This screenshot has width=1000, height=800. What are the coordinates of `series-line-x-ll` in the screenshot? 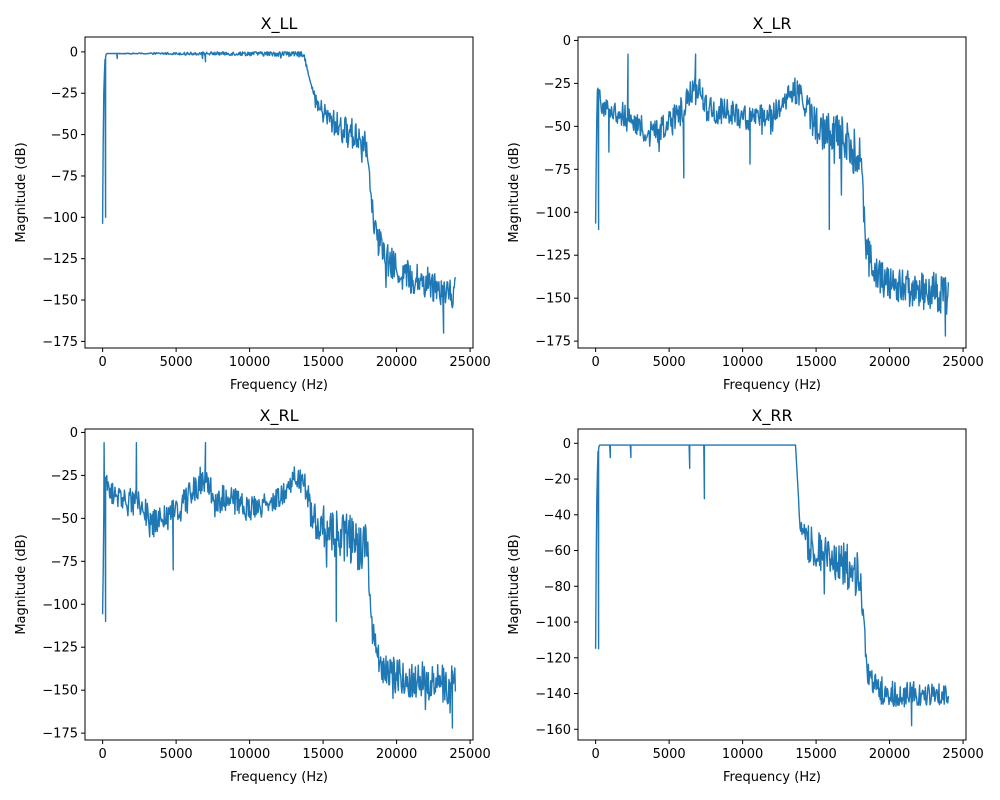 It's located at (279, 192).